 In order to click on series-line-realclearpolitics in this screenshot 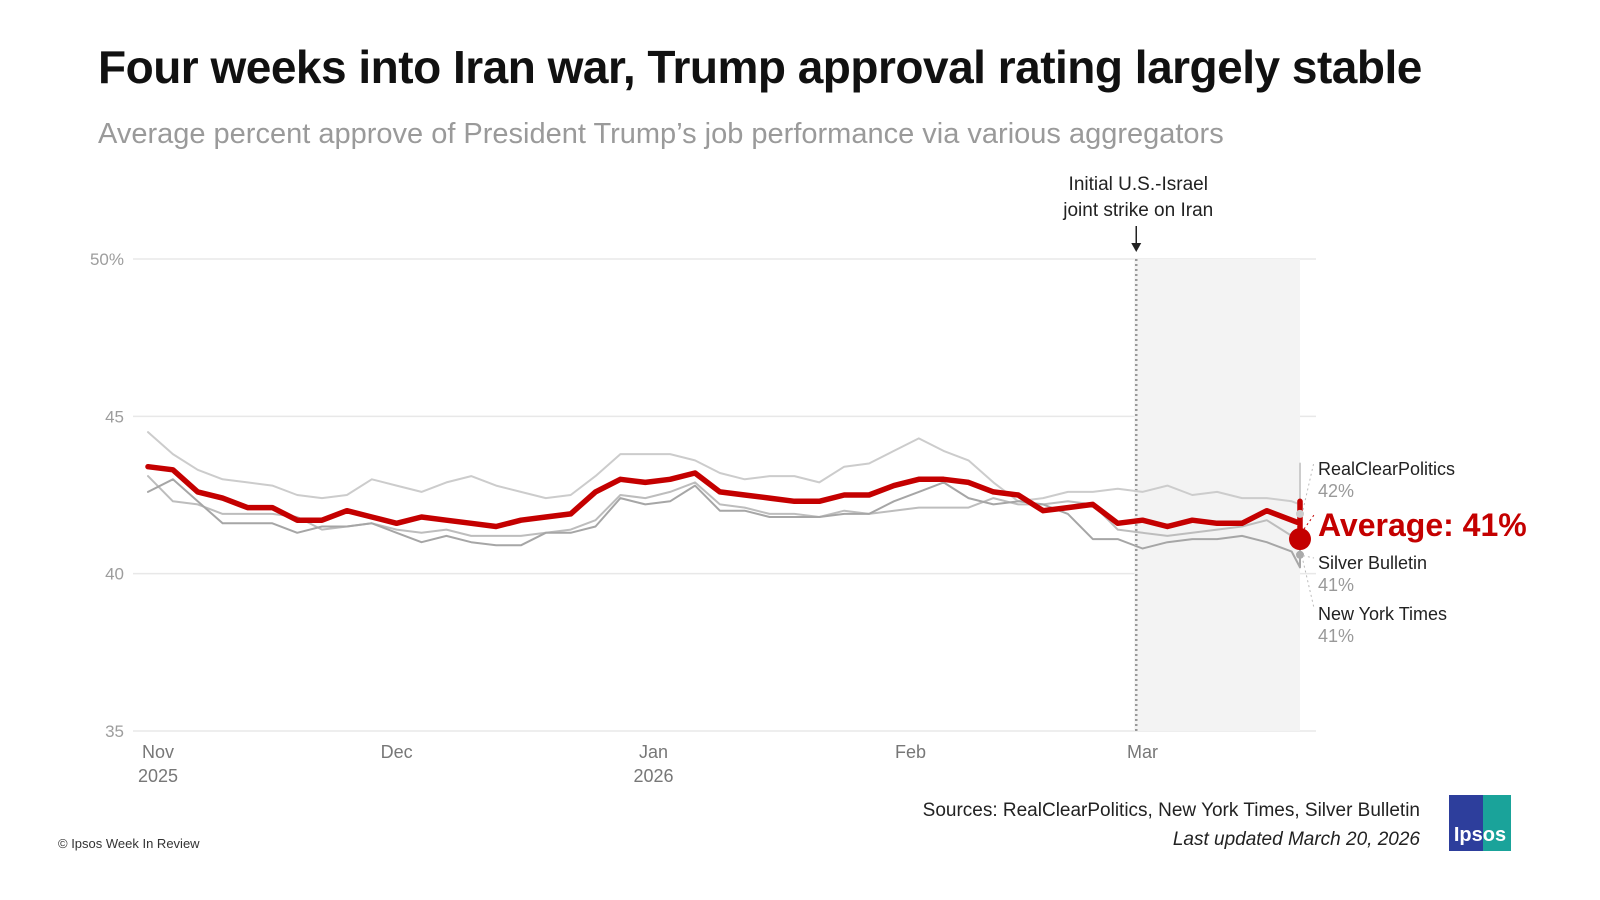, I will do `click(724, 474)`.